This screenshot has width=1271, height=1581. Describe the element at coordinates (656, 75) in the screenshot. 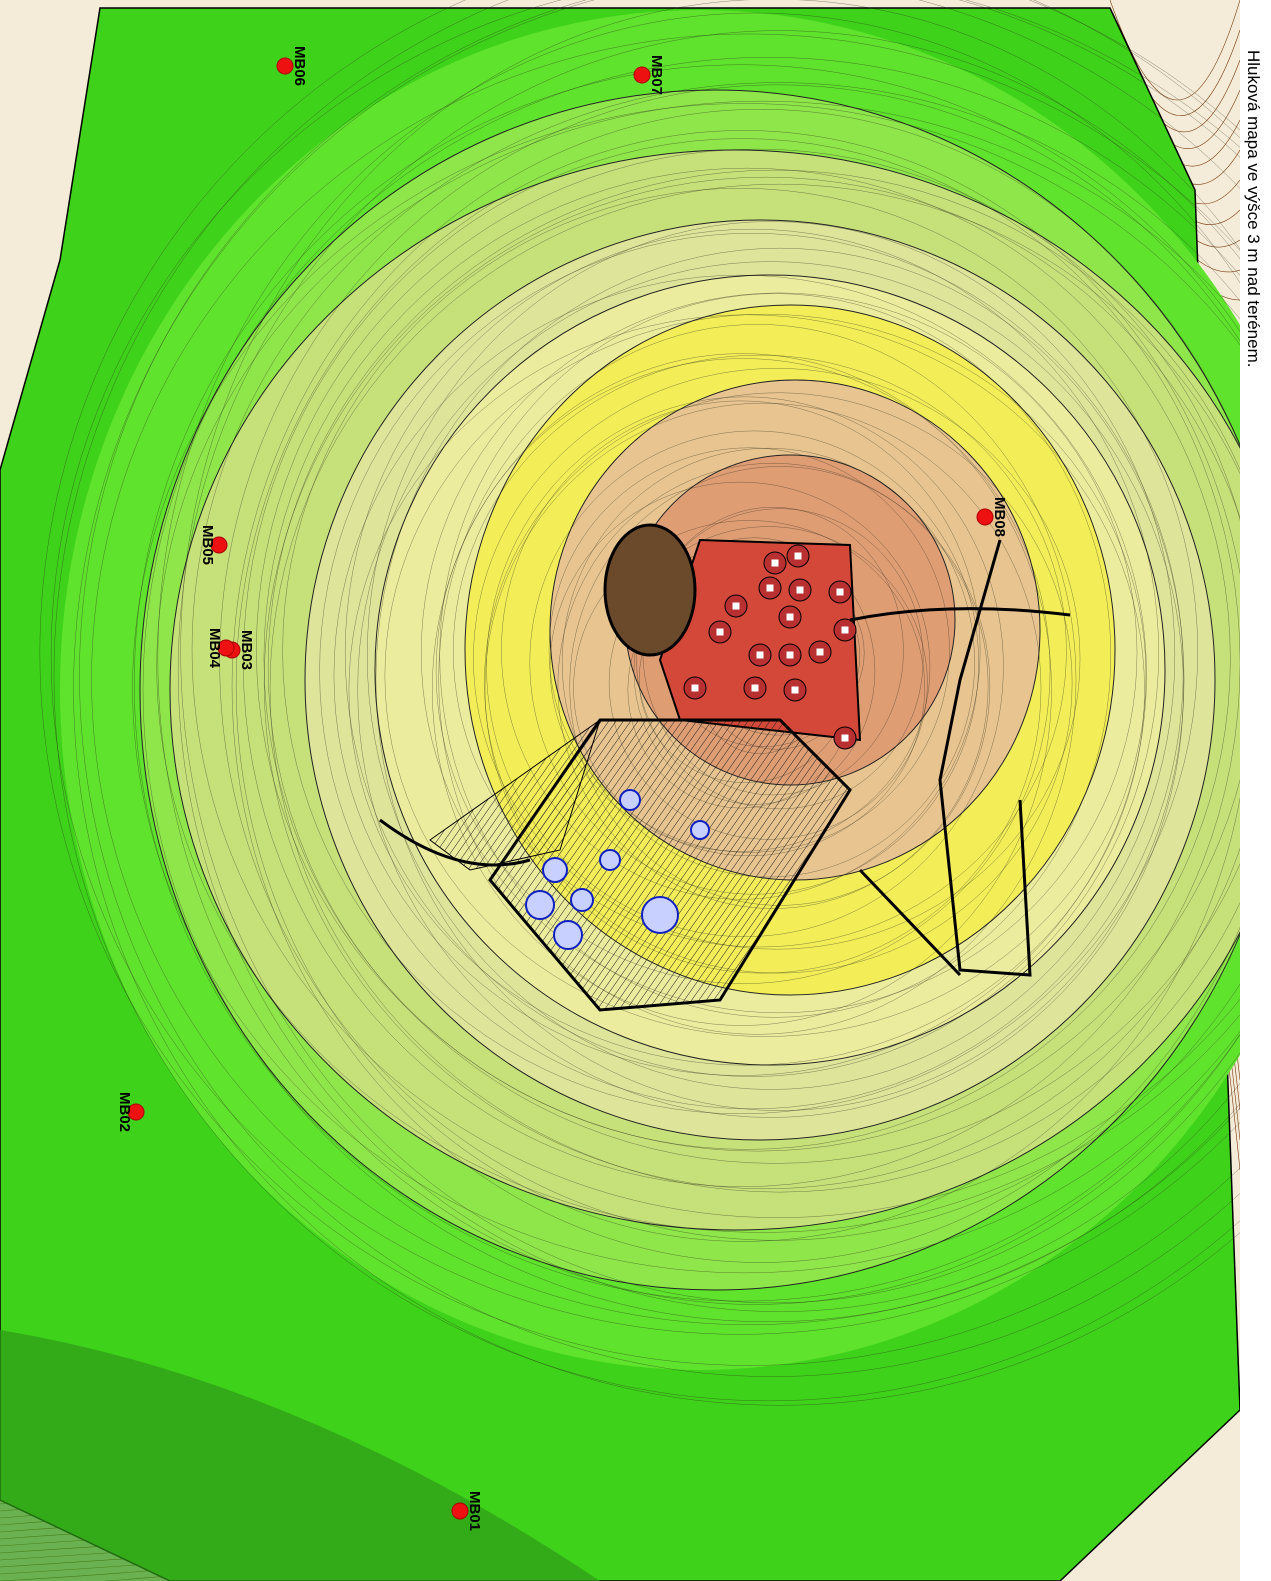

I see `point-label: MB07` at that location.